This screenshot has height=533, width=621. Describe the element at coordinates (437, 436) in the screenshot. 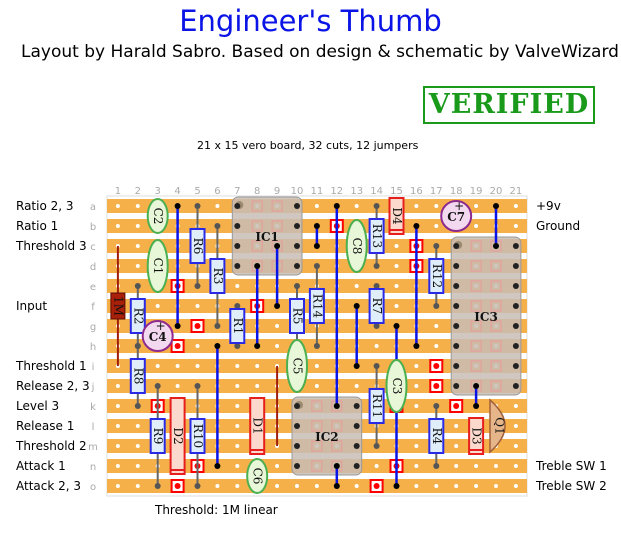

I see `resistor-label: R4` at that location.